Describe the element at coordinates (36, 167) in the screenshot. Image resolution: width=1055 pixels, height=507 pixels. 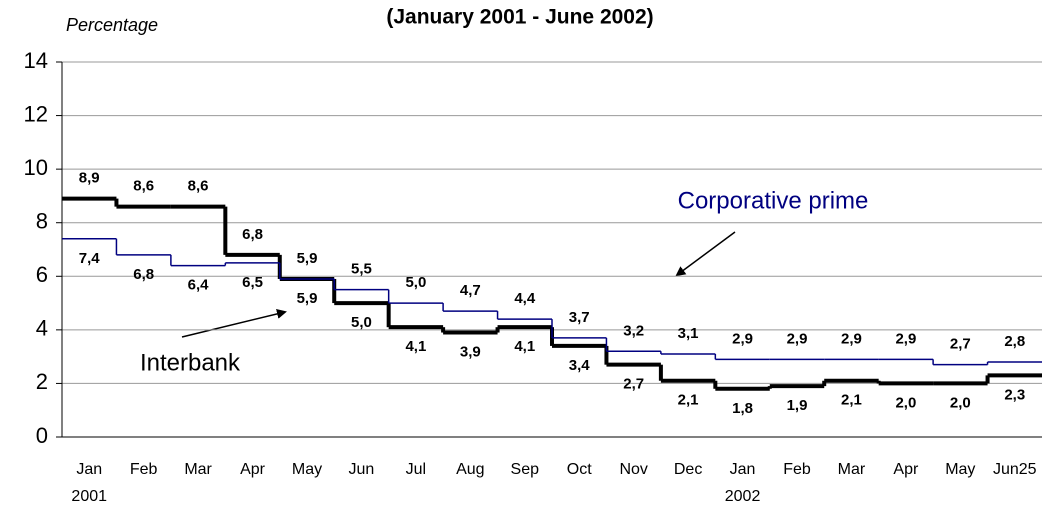
I see `y-tick-label: 10` at that location.